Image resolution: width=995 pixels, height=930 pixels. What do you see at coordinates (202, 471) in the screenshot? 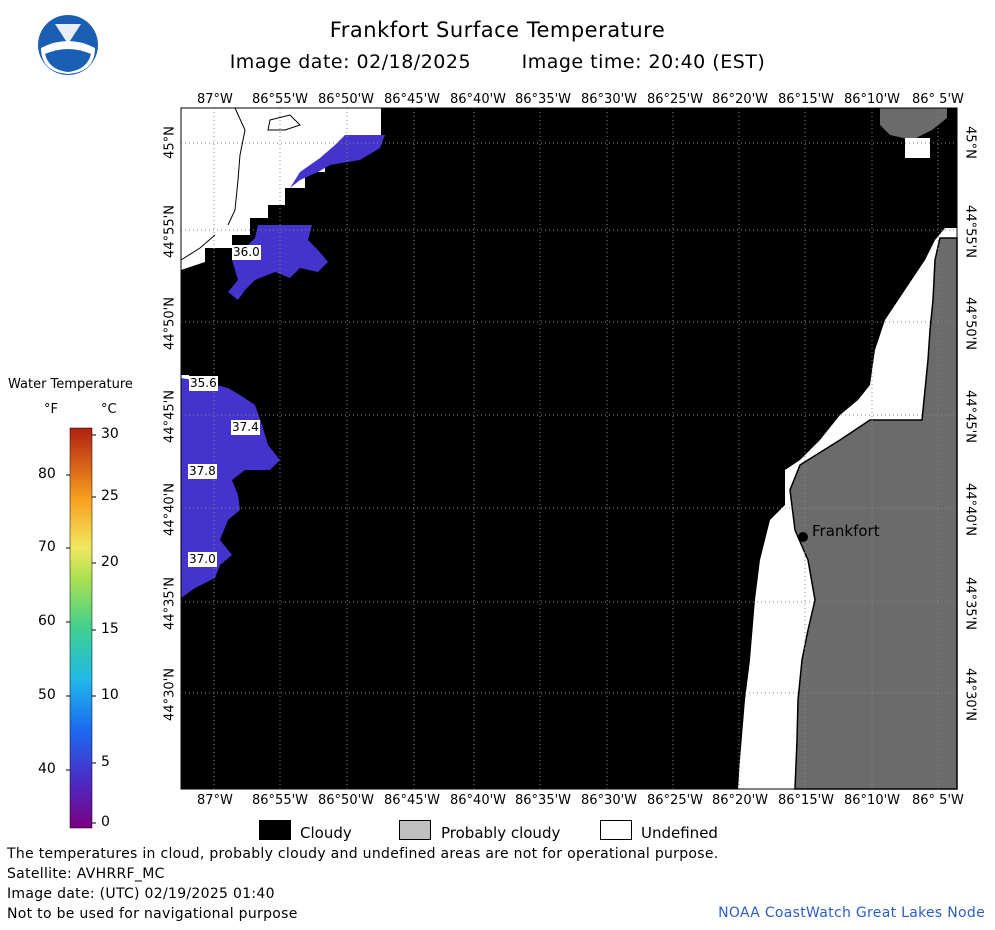
I see `temp-label: 37.8` at bounding box center [202, 471].